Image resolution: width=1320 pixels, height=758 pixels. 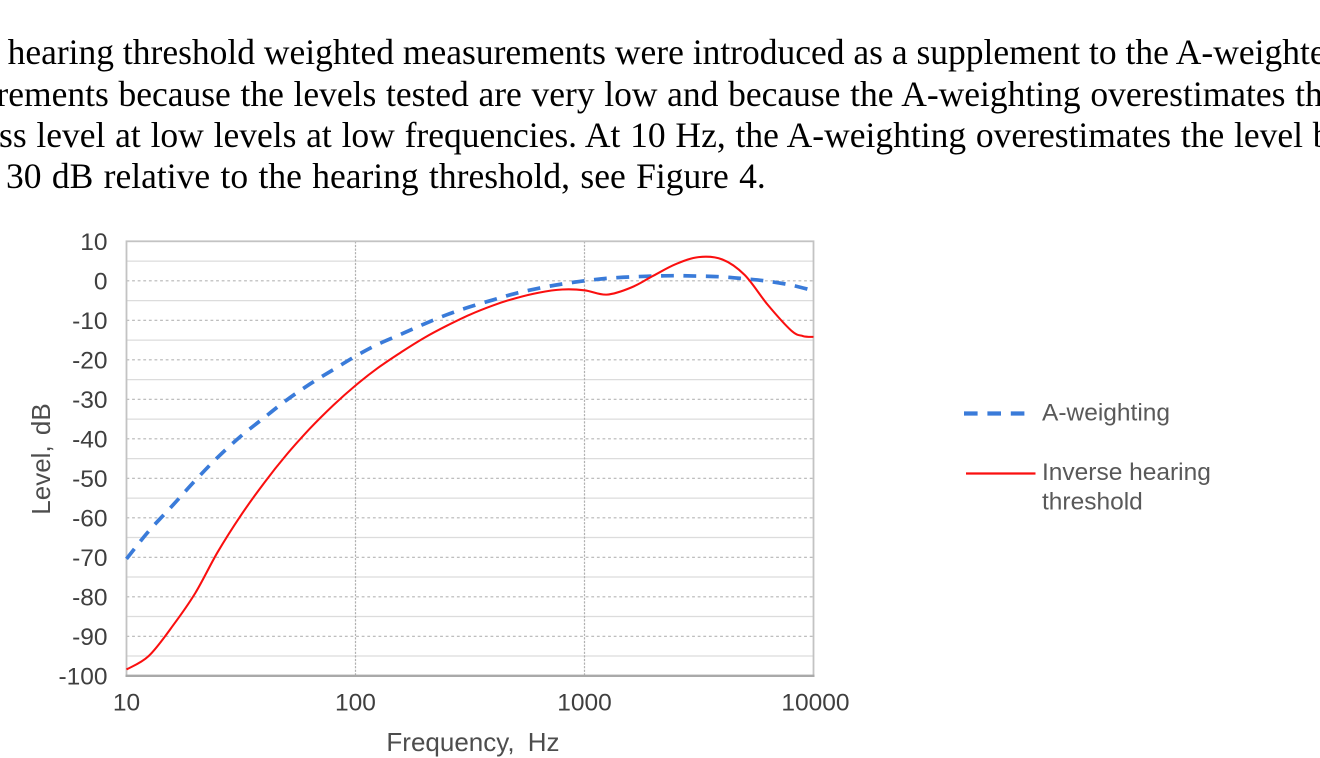 What do you see at coordinates (584, 703) in the screenshot?
I see `svg-text: 1000` at bounding box center [584, 703].